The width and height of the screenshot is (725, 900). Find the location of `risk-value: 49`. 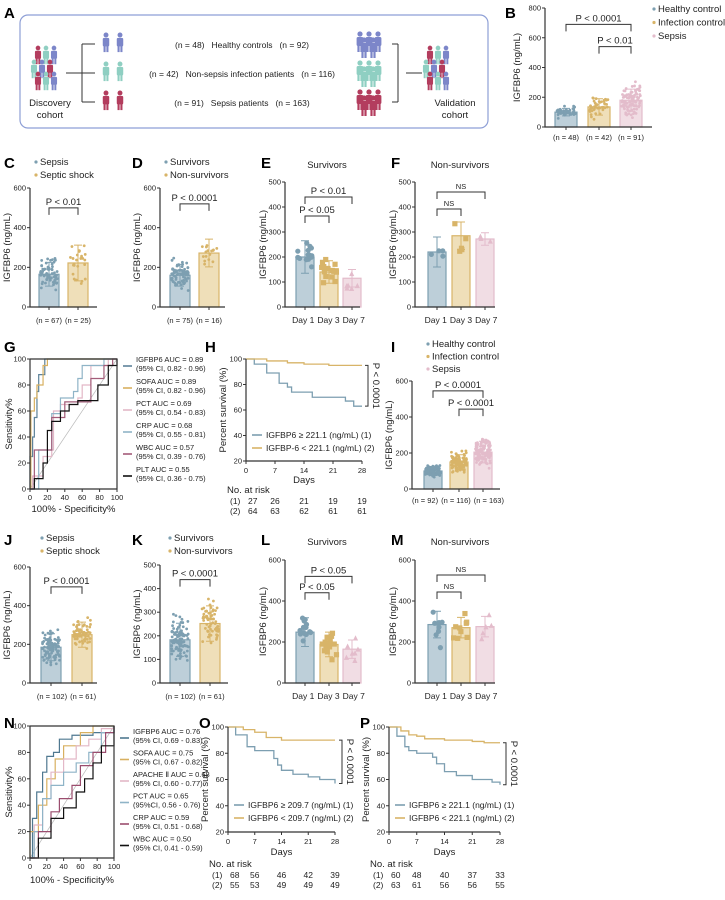

risk-value: 49 is located at coordinates (282, 885).